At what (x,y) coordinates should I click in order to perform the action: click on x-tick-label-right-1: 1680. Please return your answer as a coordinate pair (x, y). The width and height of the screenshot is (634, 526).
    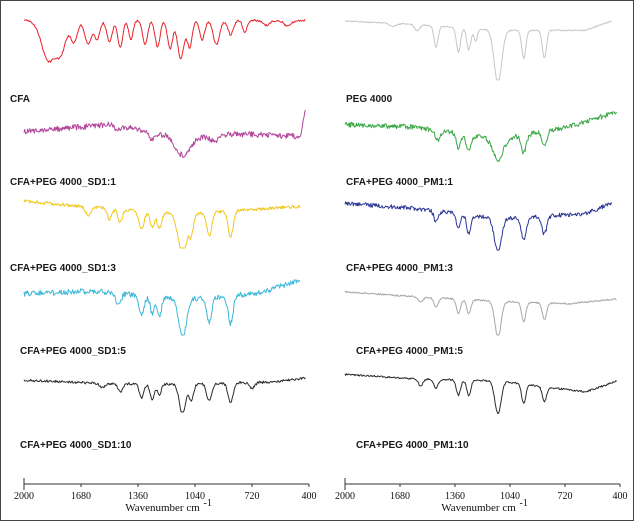
    Looking at the image, I should click on (400, 496).